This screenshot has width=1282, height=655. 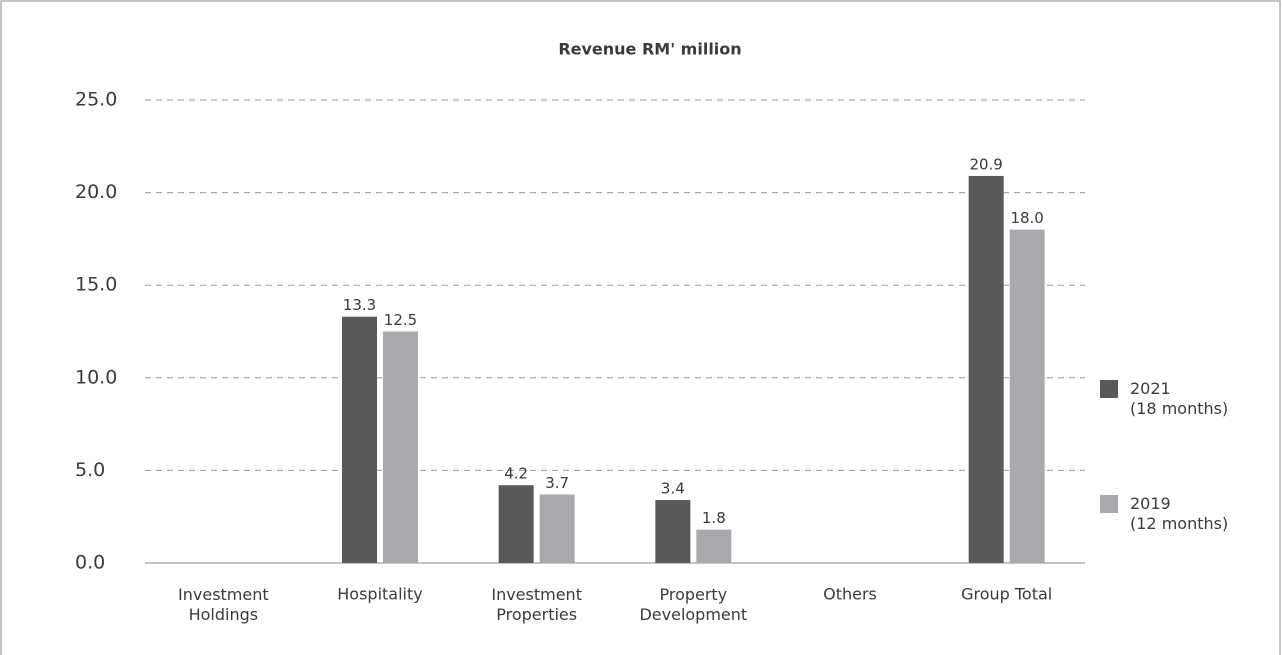 I want to click on x-tick-label: Hospitality, so click(x=379, y=594).